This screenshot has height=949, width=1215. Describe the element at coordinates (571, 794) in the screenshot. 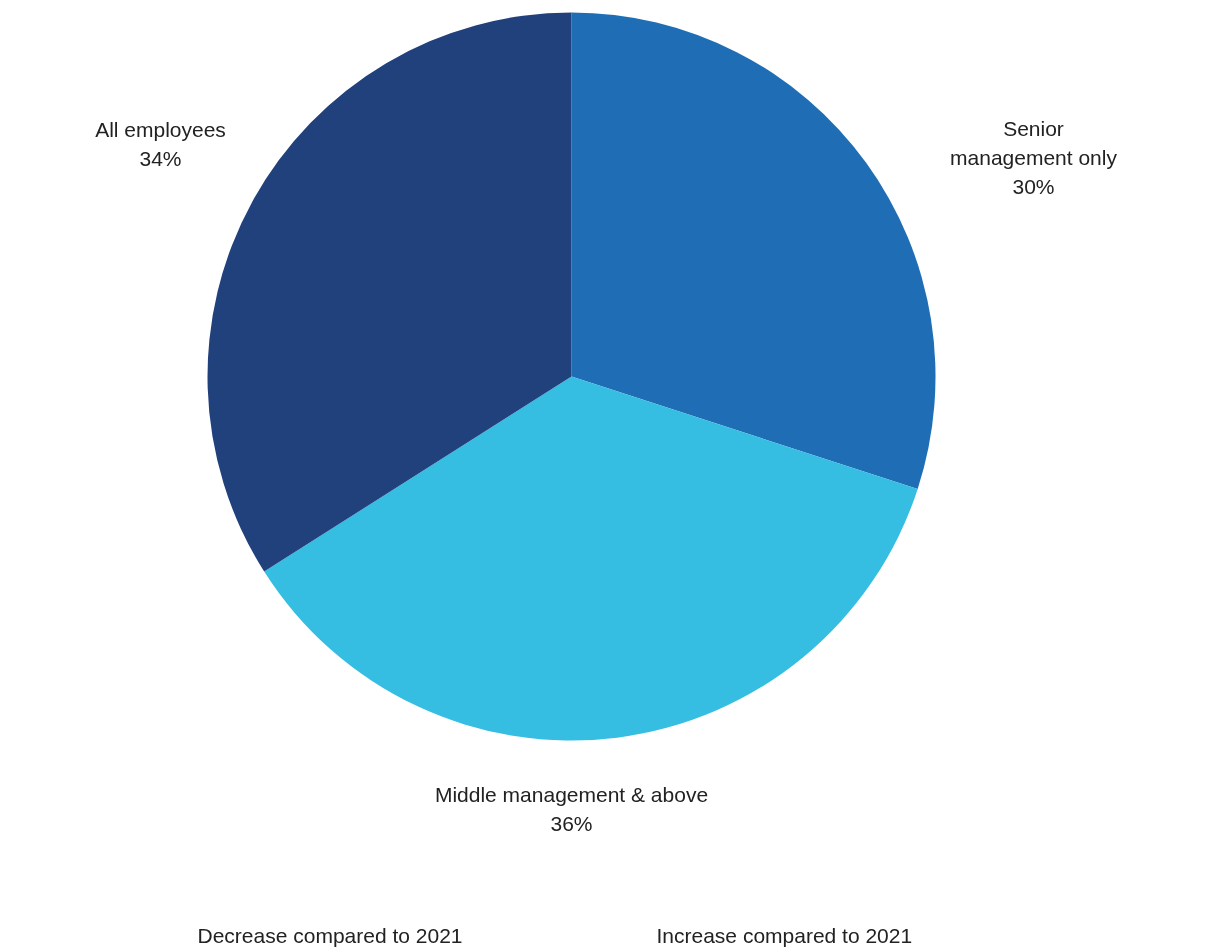

I see `slice-label: Middle management & above` at that location.